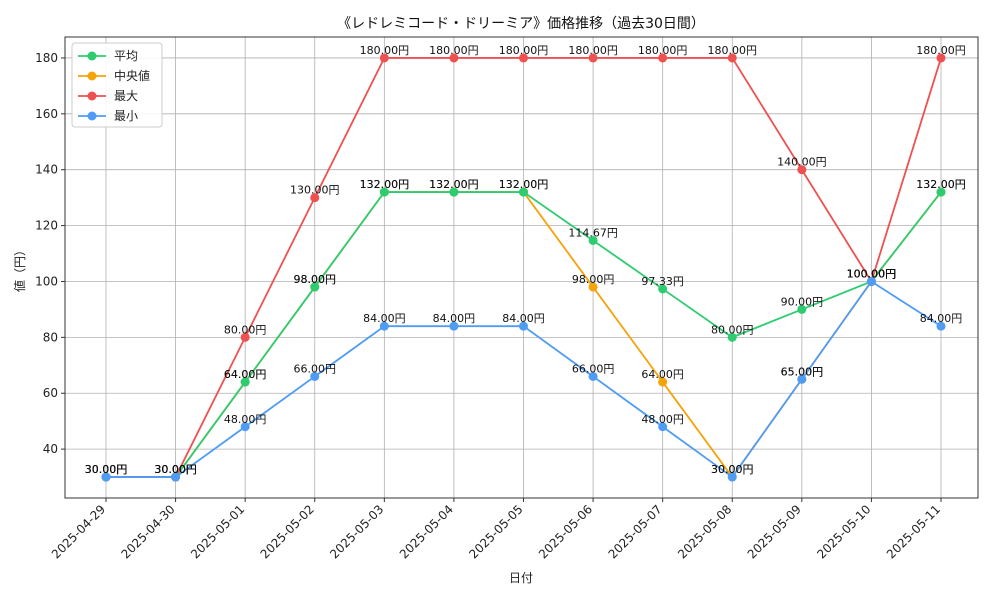 This screenshot has height=600, width=1000. What do you see at coordinates (521, 24) in the screenshot?
I see `chart-title: 《レドレミコード・ドリーミア》価格推移（過去30日間）` at bounding box center [521, 24].